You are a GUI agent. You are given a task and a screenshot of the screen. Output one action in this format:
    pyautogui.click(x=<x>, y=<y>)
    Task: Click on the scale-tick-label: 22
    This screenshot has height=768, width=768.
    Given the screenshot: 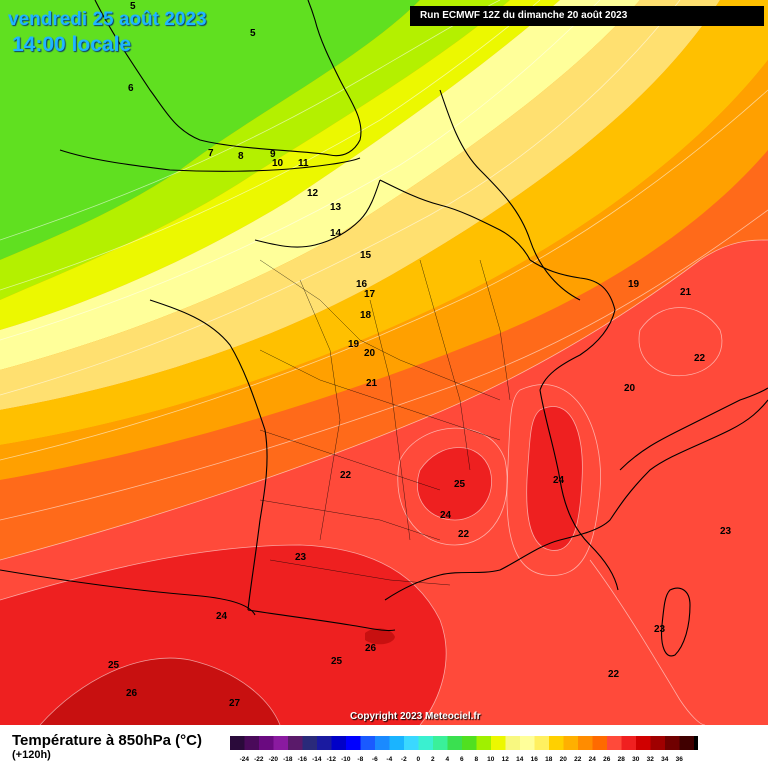 What is the action you would take?
    pyautogui.click(x=578, y=759)
    